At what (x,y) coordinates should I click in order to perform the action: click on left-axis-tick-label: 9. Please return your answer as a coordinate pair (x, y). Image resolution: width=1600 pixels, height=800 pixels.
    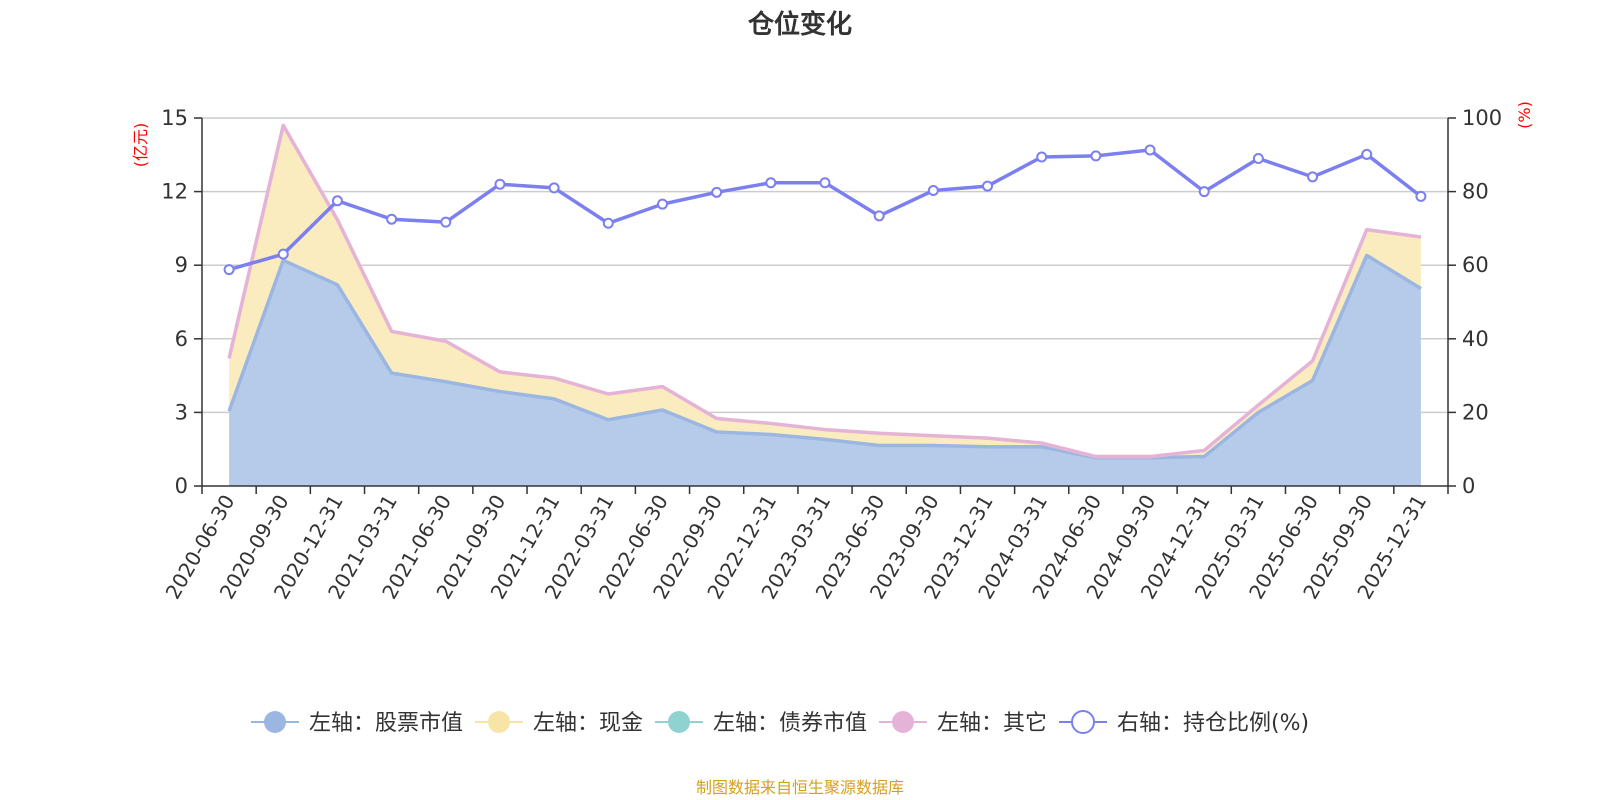
    Looking at the image, I should click on (181, 265).